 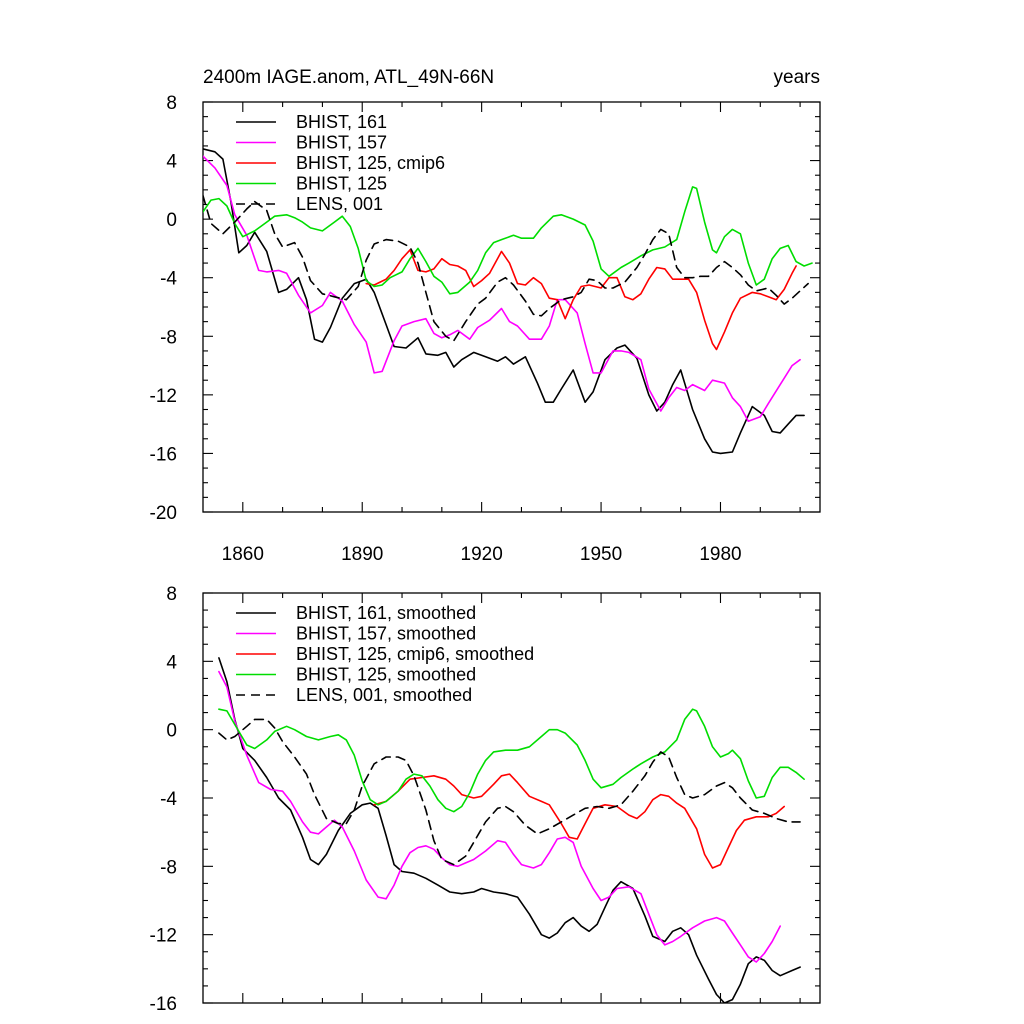 I want to click on x-tick-label: 1980, so click(x=720, y=554).